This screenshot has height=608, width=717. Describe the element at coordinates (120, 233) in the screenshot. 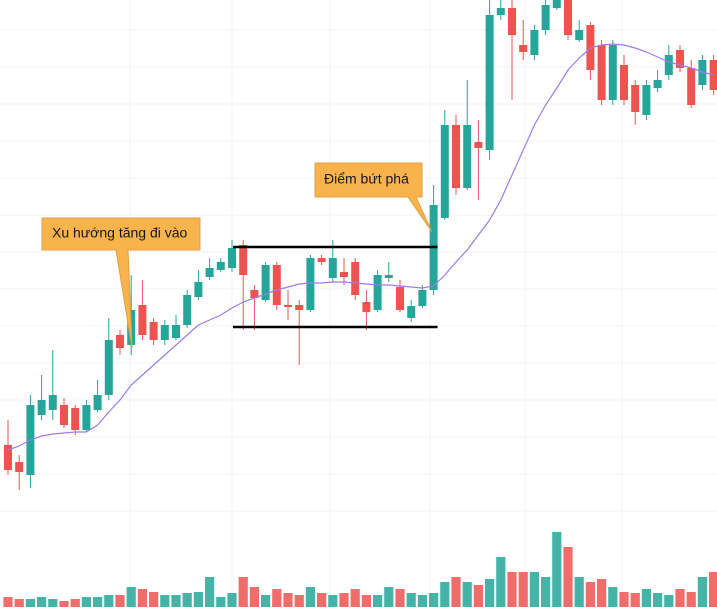

I see `annotation-text: Xu hướng tăng đi vào` at that location.